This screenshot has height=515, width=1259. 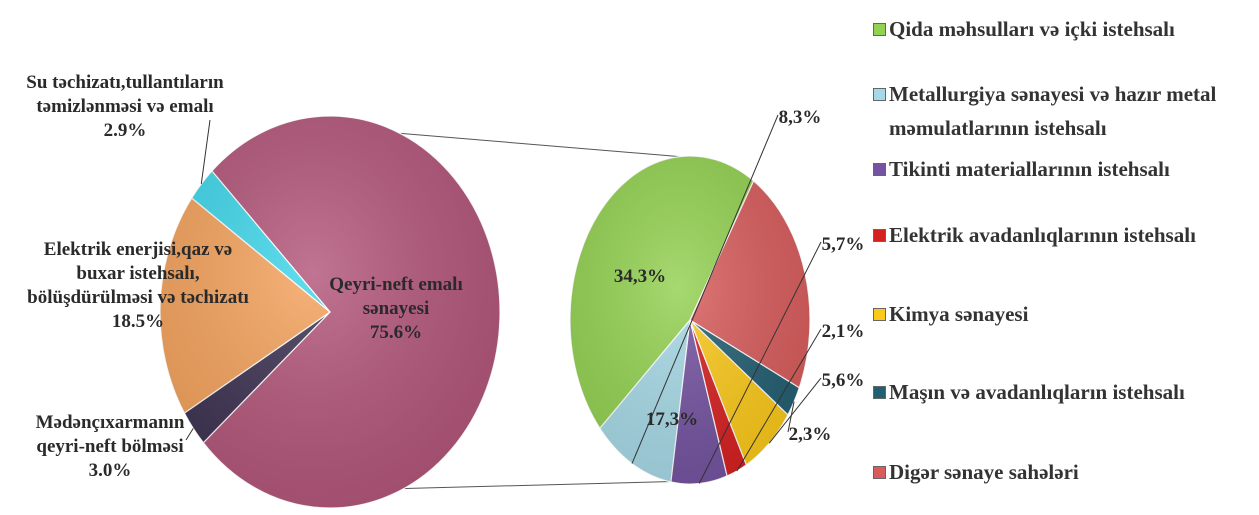 I want to click on legend-label-elektrik-avadanl-qlar-n-n-istehsal: Elektrik avadanlıqlarının istehsalı, so click(x=1042, y=235).